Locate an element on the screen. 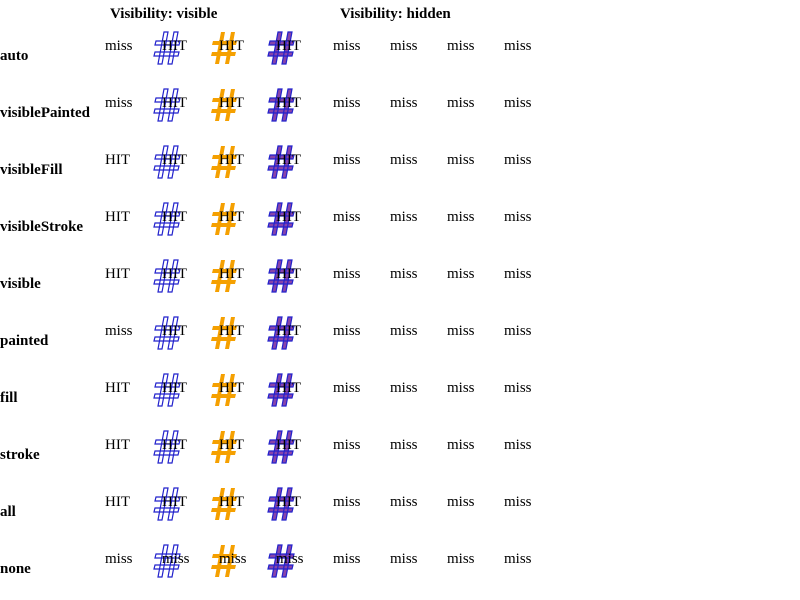 This screenshot has width=800, height=600. row-label-visible: visible is located at coordinates (20, 284).